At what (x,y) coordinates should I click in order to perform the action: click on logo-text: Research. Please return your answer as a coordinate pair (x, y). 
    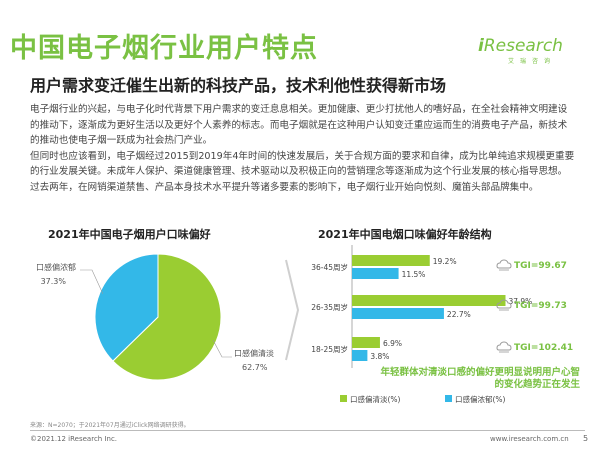
    Looking at the image, I should click on (523, 46).